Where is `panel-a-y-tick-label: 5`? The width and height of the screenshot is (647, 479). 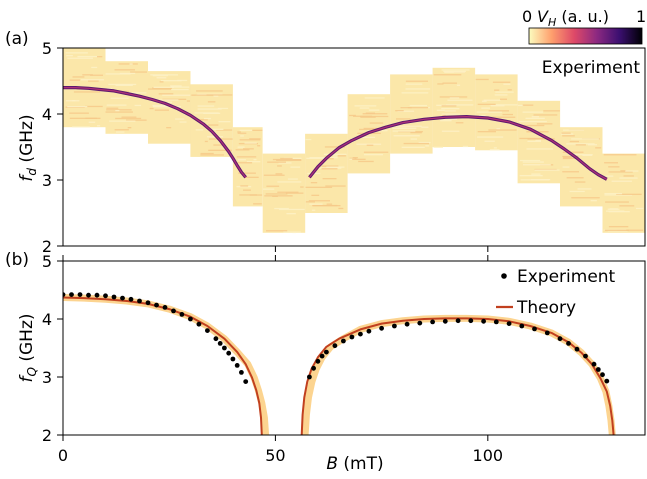
panel-a-y-tick-label: 5 is located at coordinates (47, 48).